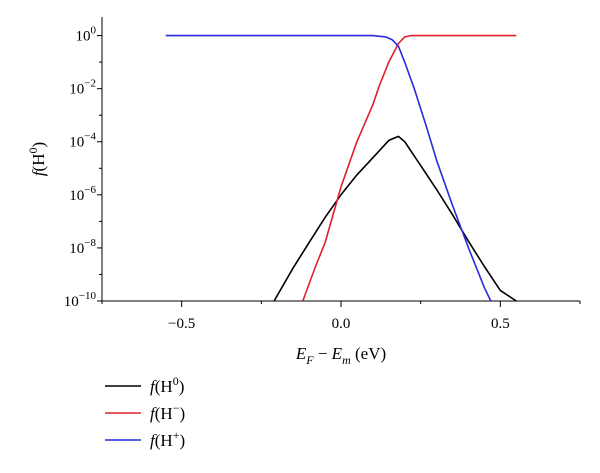  Describe the element at coordinates (341, 324) in the screenshot. I see `x-tick-label: 0.0` at that location.